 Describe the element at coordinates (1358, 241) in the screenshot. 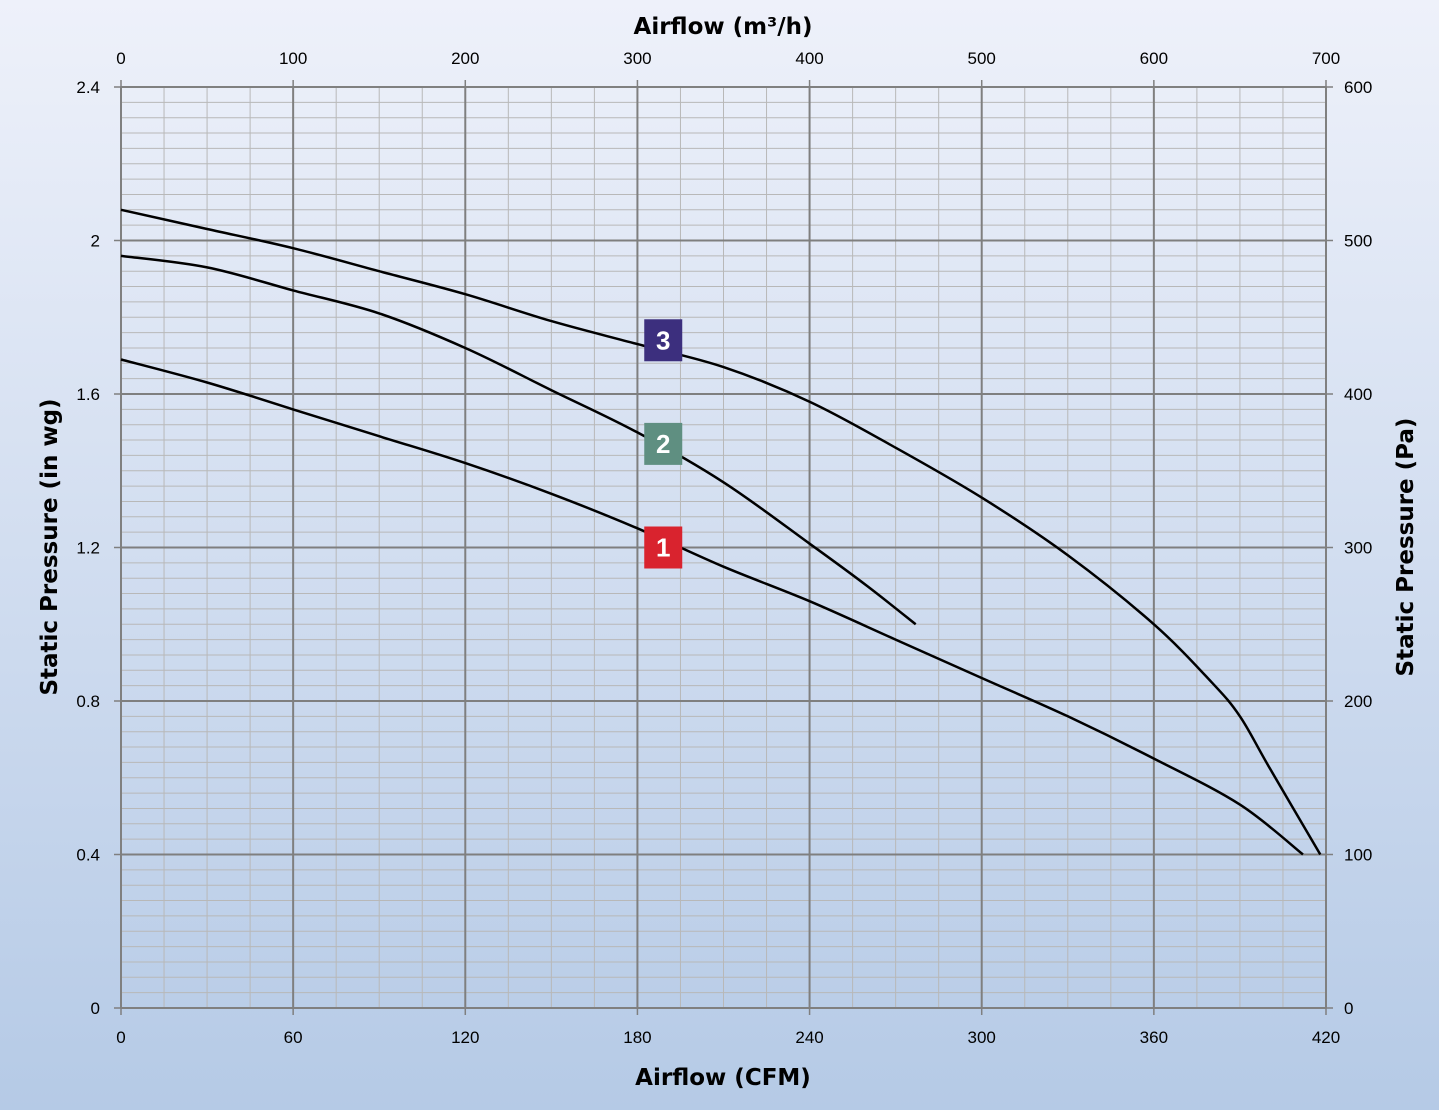

I see `y2-tick-label: 500` at that location.